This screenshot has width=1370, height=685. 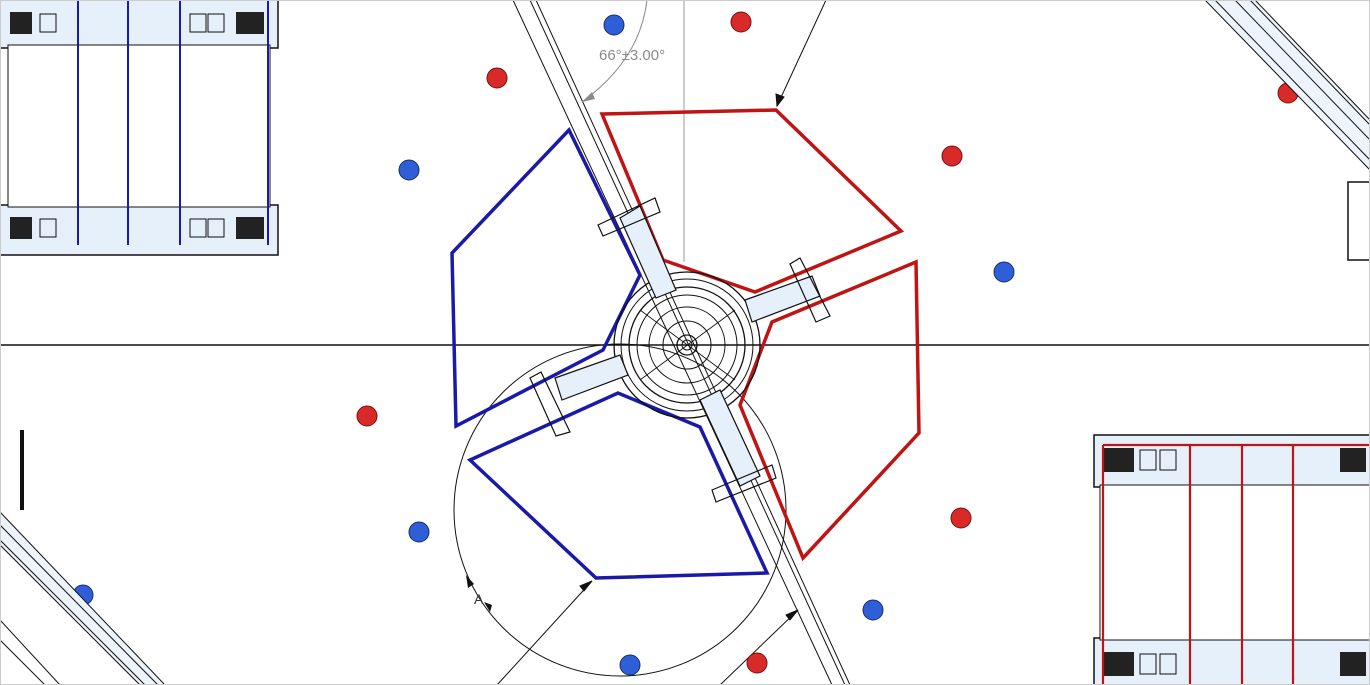 I want to click on red-zone-right, so click(x=829, y=410).